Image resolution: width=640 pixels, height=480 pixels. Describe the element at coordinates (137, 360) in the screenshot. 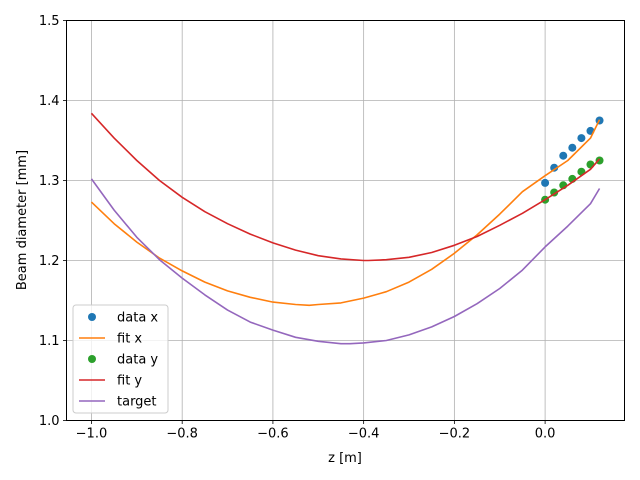

I see `legend-label: data y` at that location.